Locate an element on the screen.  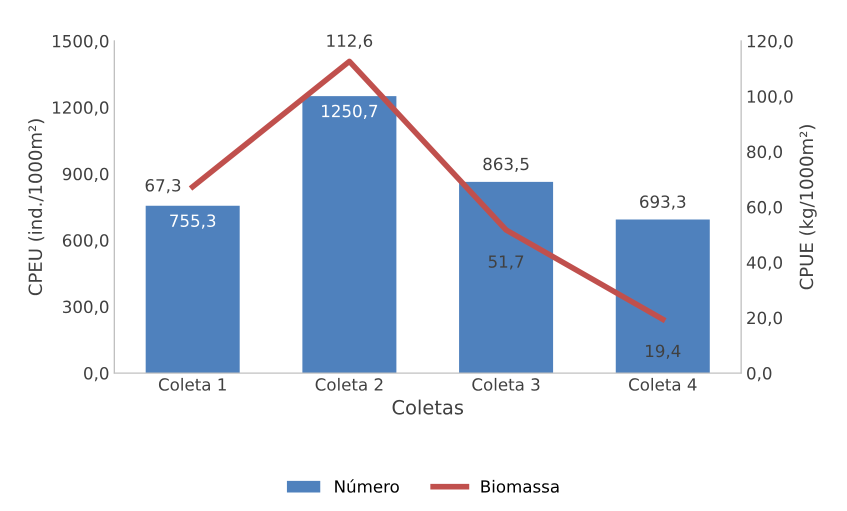
y2-tick-label: 100,0 is located at coordinates (770, 97).